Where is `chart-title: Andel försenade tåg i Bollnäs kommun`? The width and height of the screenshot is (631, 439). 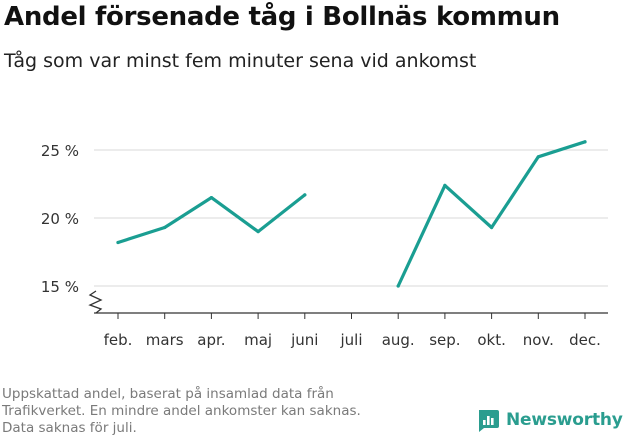 chart-title: Andel försenade tåg i Bollnäs kommun is located at coordinates (282, 17).